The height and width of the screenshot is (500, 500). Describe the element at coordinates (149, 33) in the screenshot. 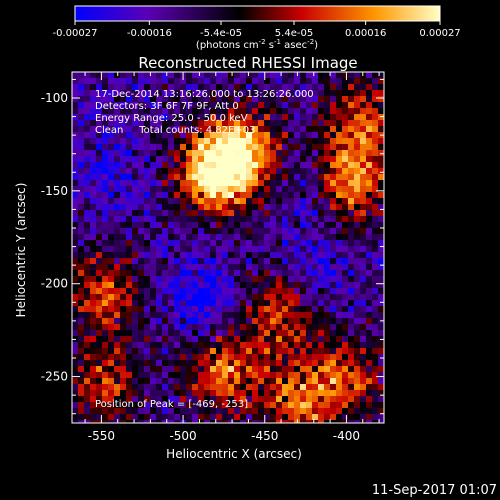

I see `colorbar-tick-label: -0.00016` at that location.